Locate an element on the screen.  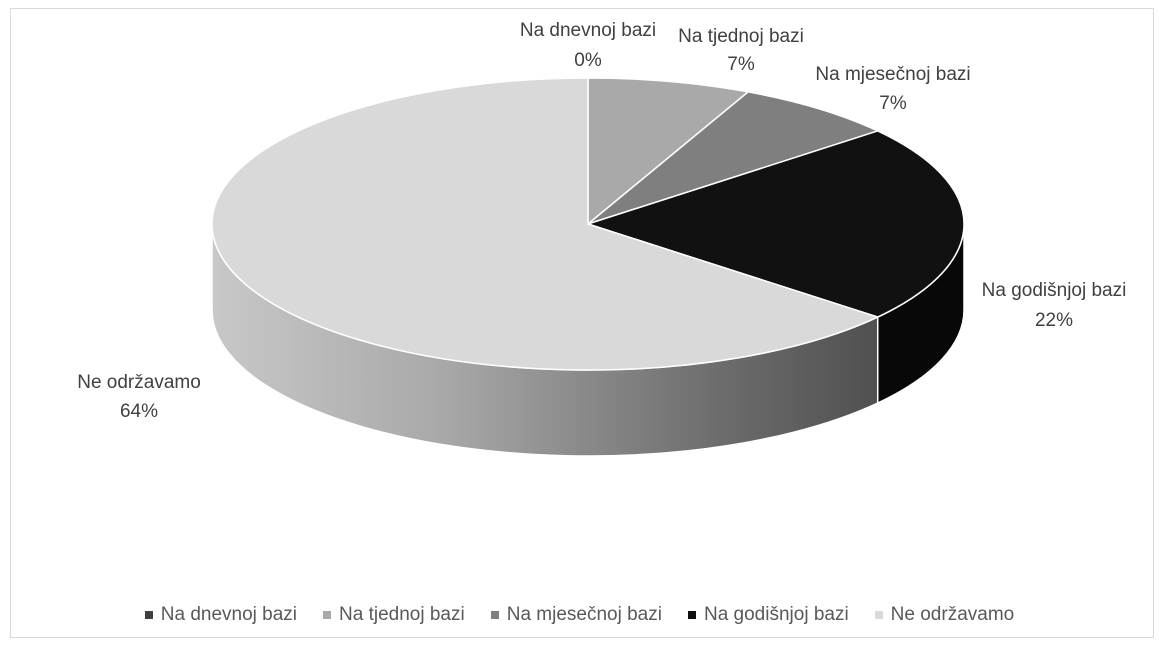
legend-label-dnevnoj: Na dnevnoj bazi is located at coordinates (229, 614).